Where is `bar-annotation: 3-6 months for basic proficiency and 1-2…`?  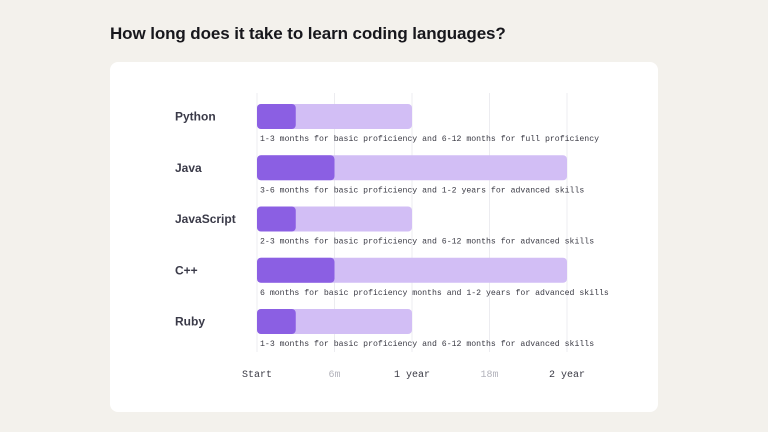
bar-annotation: 3-6 months for basic proficiency and 1-2… is located at coordinates (422, 190).